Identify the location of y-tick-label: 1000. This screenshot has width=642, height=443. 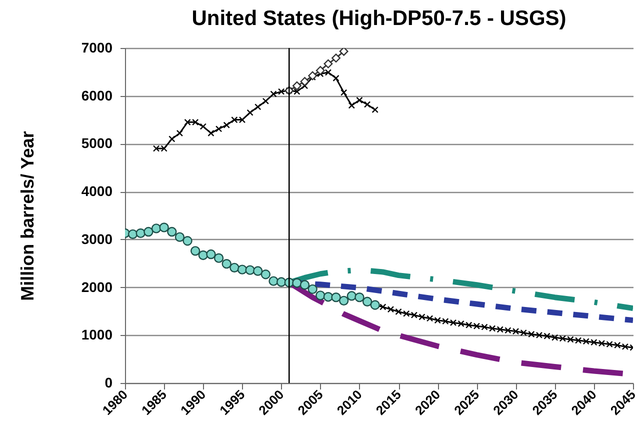
(97, 334).